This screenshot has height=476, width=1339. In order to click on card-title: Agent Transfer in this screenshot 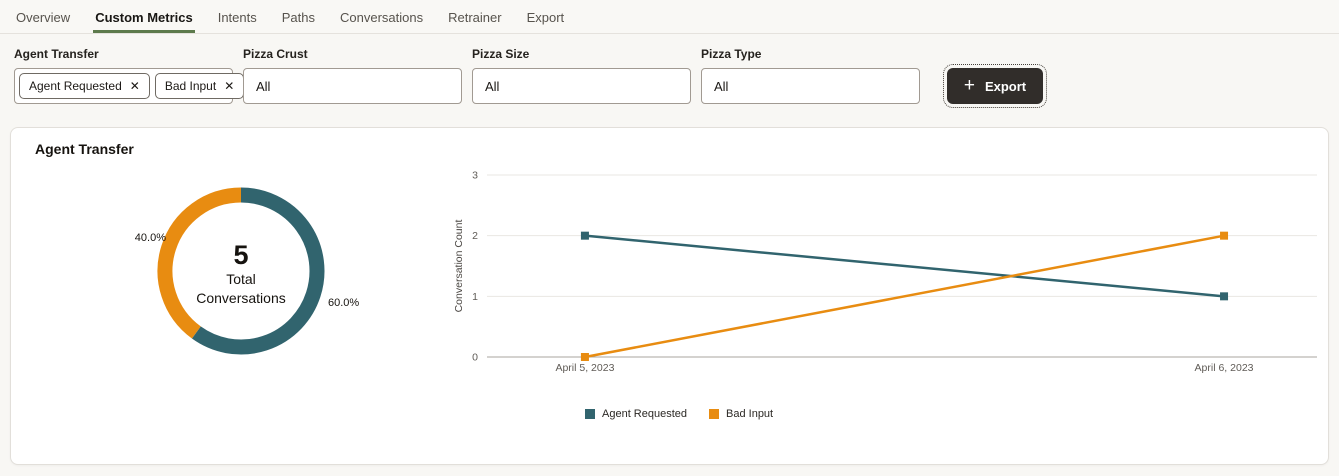, I will do `click(84, 149)`.